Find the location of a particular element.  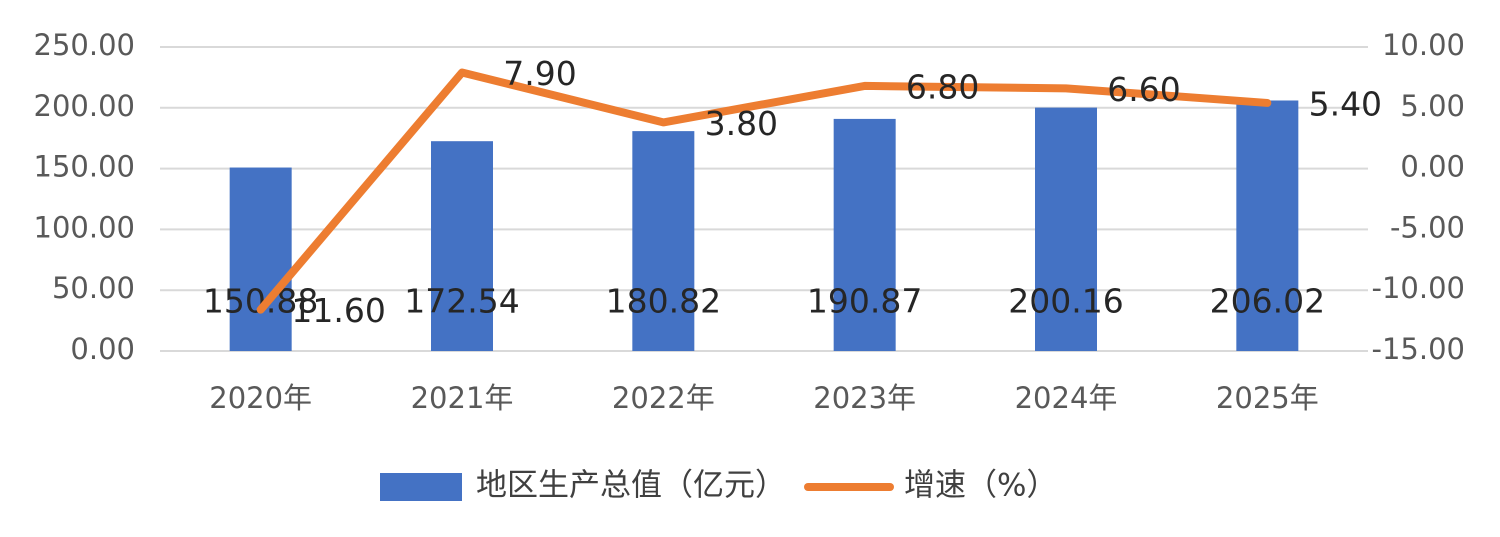

line-value-label: 6.80 is located at coordinates (942, 86).